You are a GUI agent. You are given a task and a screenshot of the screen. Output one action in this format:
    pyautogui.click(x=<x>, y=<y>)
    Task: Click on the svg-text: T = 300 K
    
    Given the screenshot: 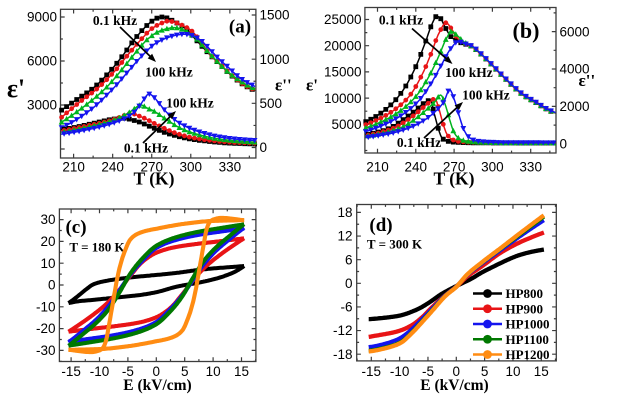 What is the action you would take?
    pyautogui.click(x=395, y=244)
    